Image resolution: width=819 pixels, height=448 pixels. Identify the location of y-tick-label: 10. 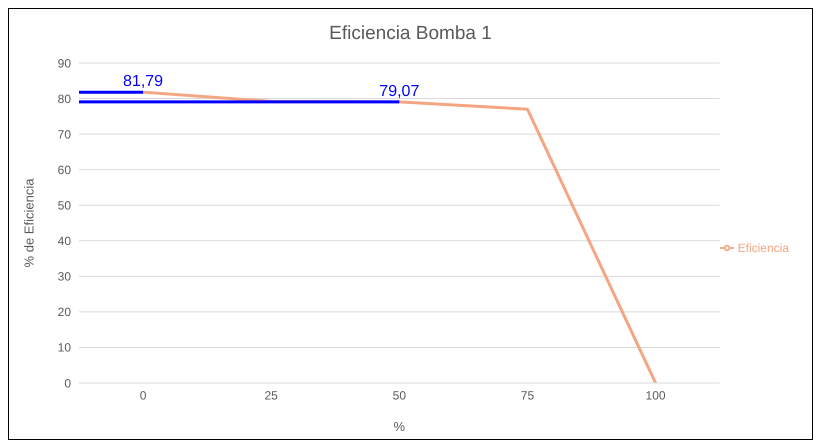
(65, 347).